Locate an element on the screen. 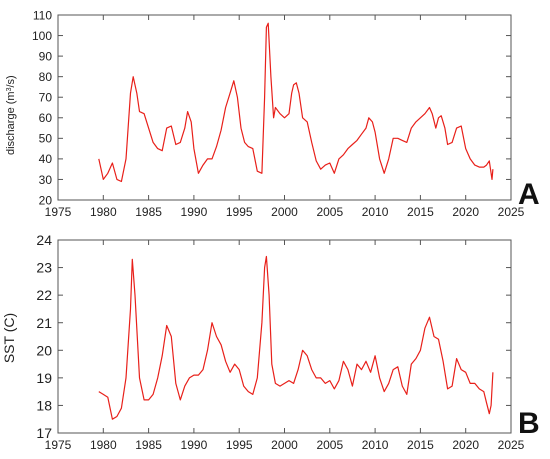  discharge-y-tick-label: 50 is located at coordinates (46, 139).